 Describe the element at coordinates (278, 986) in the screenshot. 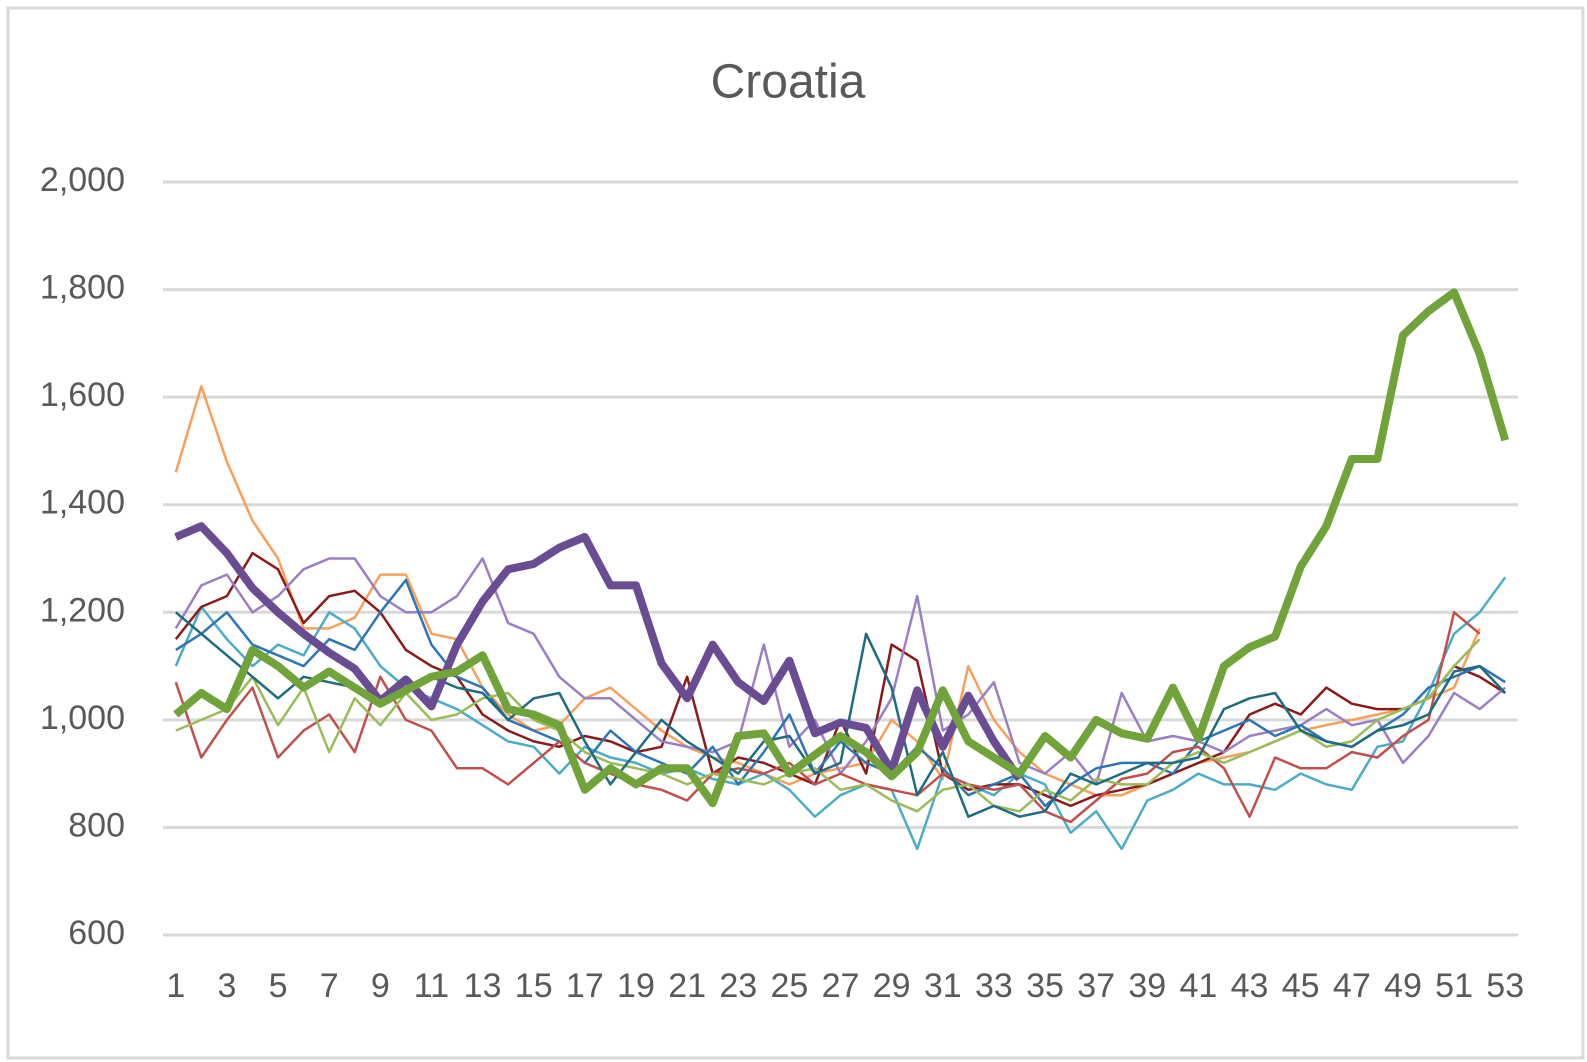

I see `x-tick-label: 5` at that location.